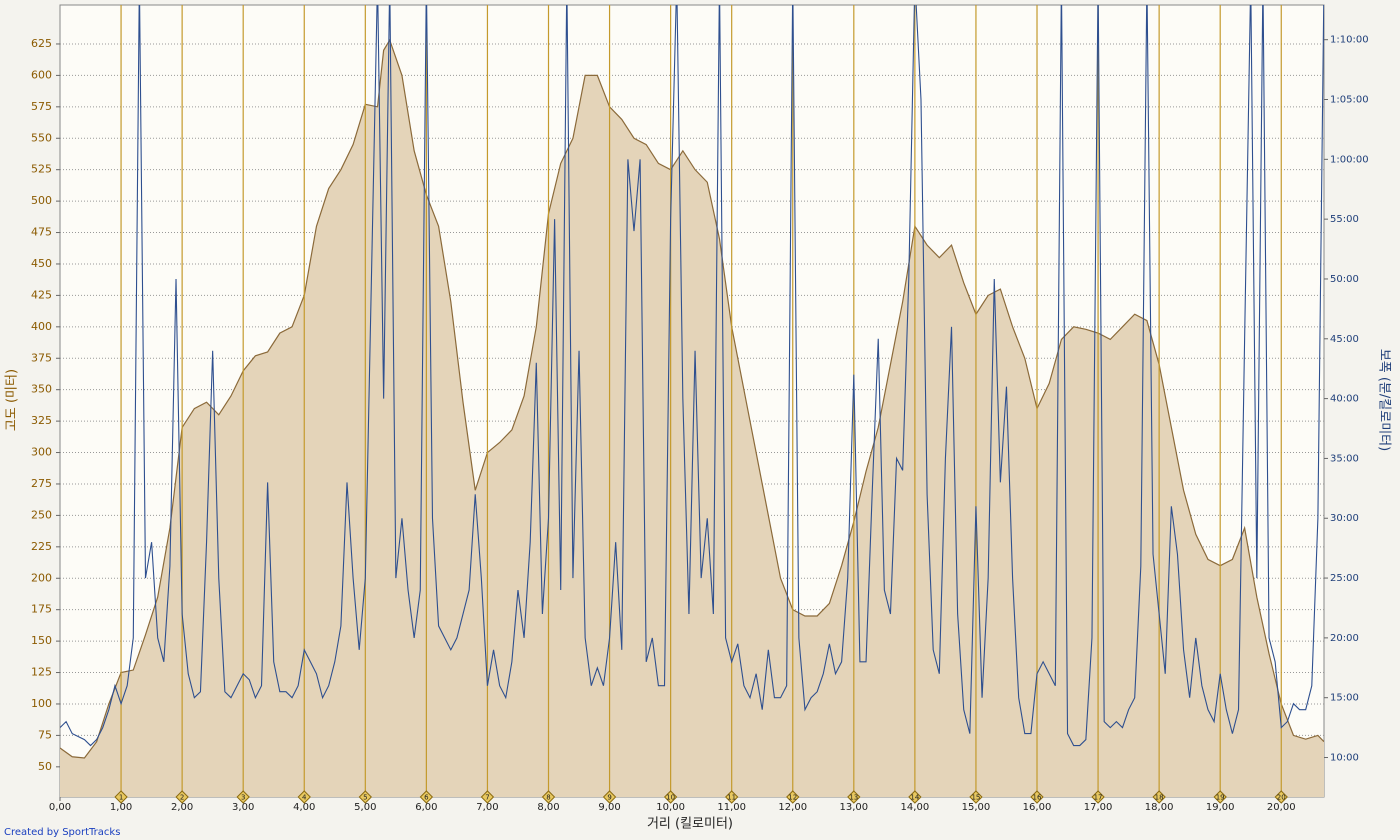 This screenshot has width=1400, height=840. I want to click on x-tick-label: 5,00, so click(365, 807).